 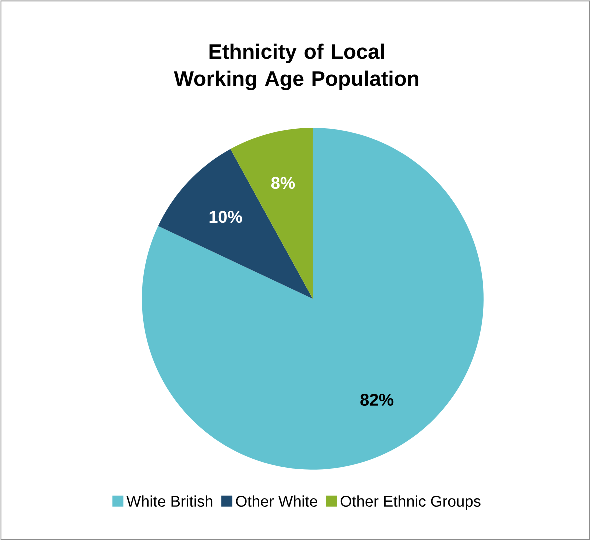 I want to click on legend-label: Other White, so click(x=277, y=502).